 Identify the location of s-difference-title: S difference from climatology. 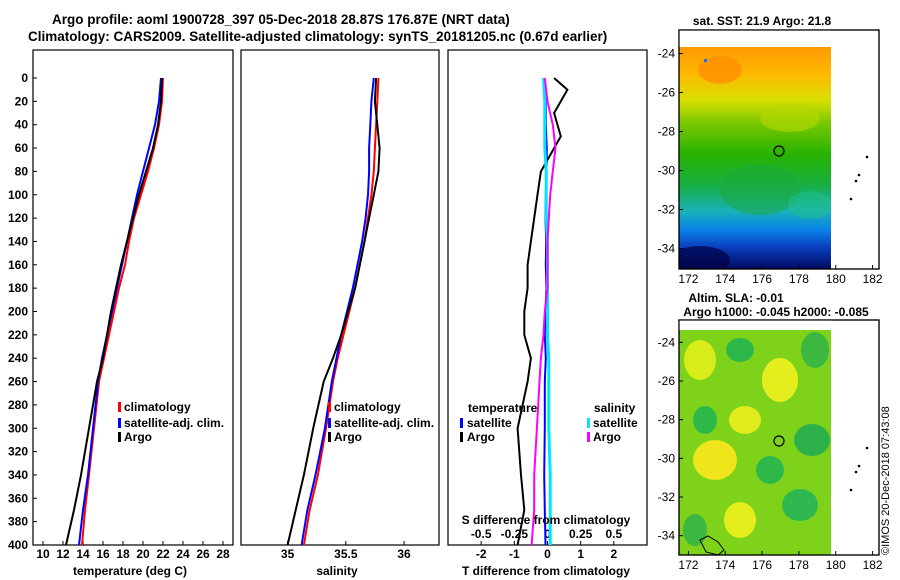
(546, 520).